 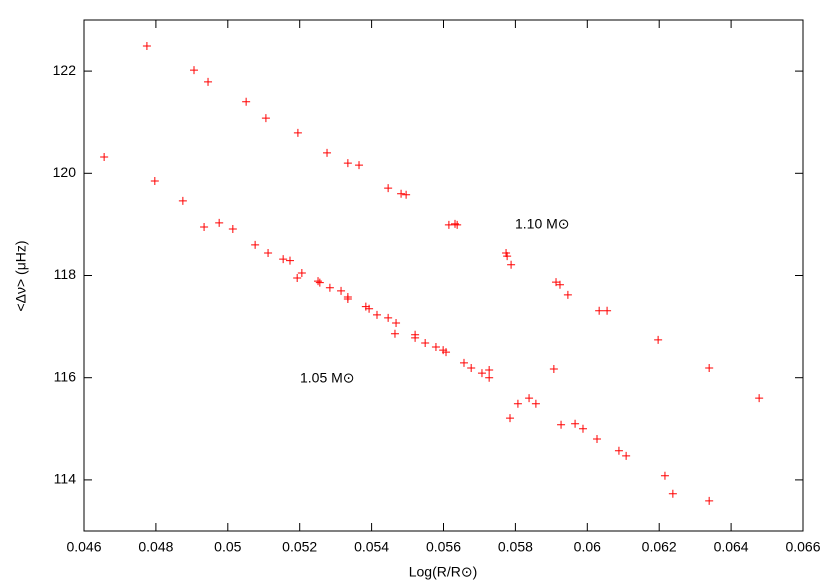 I want to click on x-tick-label: 0.058, so click(x=515, y=547).